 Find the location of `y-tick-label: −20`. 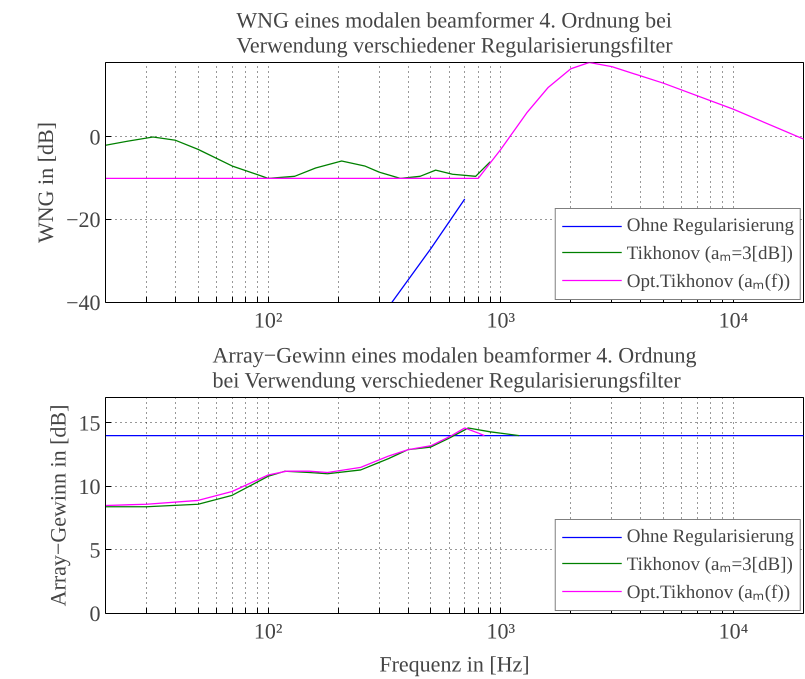

y-tick-label: −20 is located at coordinates (83, 219).